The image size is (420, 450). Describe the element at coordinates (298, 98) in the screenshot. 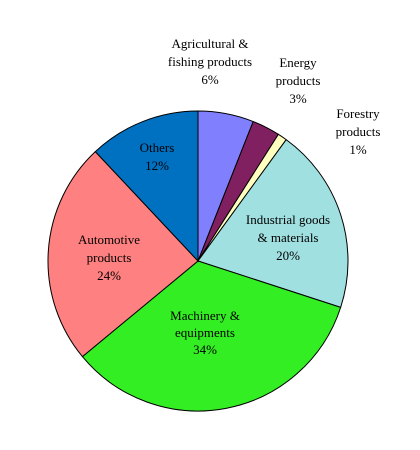

I see `slice-percent-energy: 3%` at that location.